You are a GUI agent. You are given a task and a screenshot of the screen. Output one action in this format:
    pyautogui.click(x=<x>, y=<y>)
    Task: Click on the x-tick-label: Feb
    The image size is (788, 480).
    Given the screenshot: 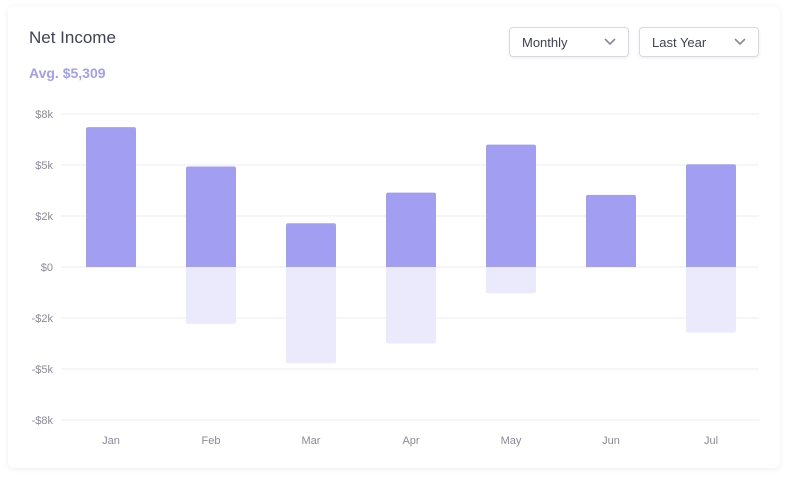 What is the action you would take?
    pyautogui.click(x=211, y=441)
    